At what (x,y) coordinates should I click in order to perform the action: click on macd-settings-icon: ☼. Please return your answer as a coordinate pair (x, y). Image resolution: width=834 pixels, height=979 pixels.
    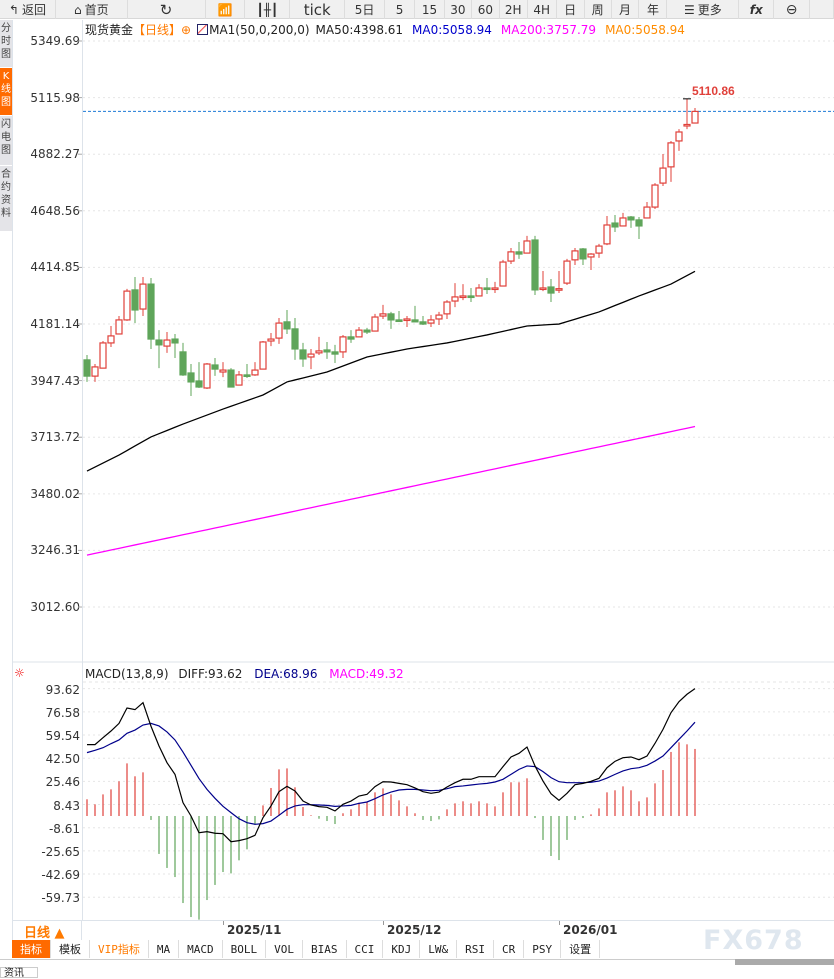
    Looking at the image, I should click on (19, 673).